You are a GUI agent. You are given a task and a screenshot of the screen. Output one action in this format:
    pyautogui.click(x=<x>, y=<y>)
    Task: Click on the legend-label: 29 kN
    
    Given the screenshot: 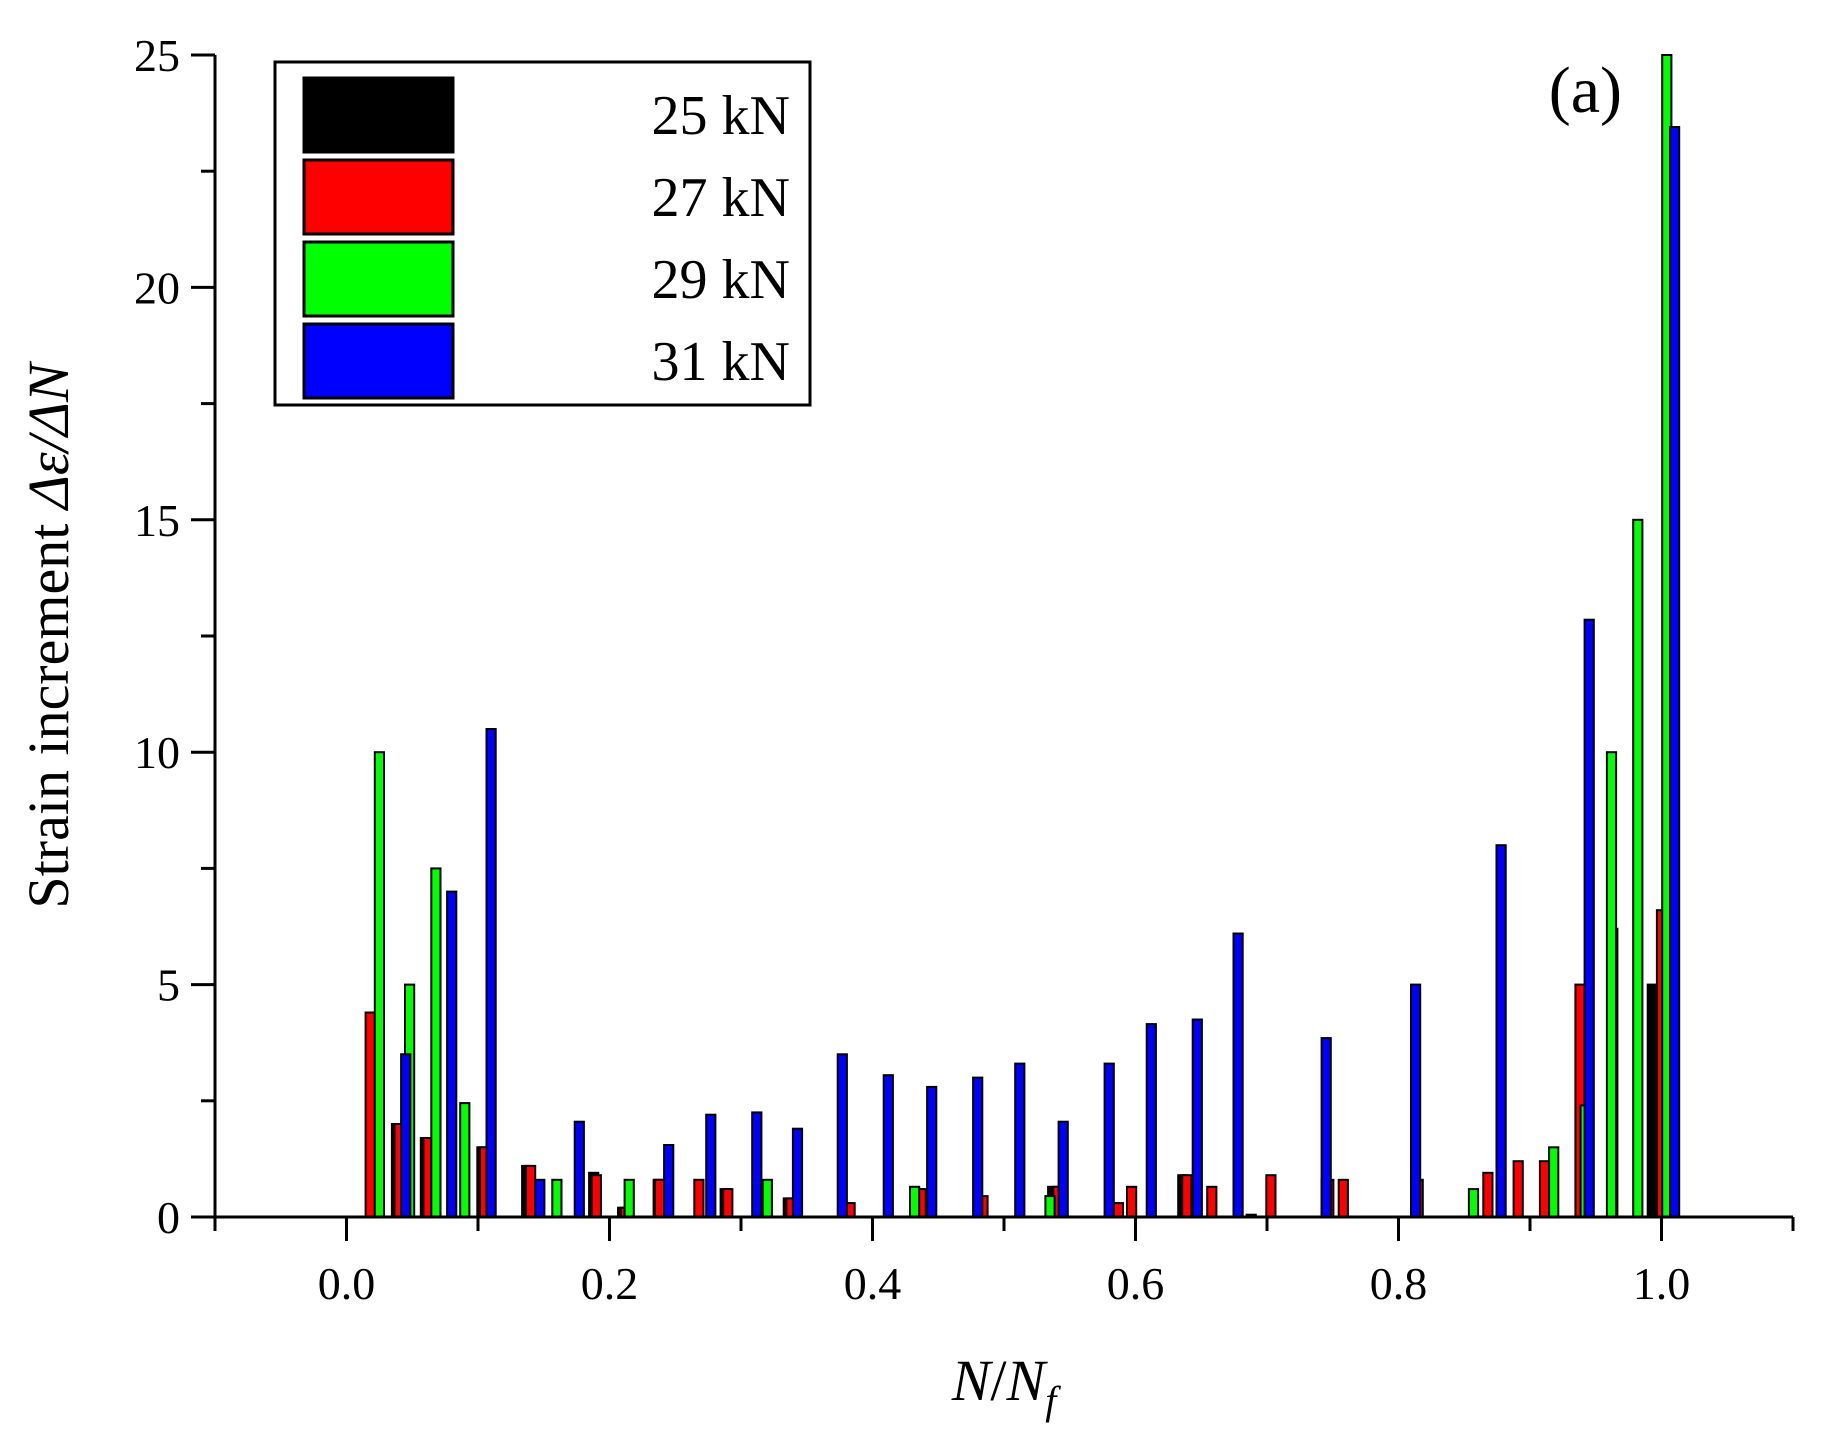 What is the action you would take?
    pyautogui.click(x=721, y=280)
    